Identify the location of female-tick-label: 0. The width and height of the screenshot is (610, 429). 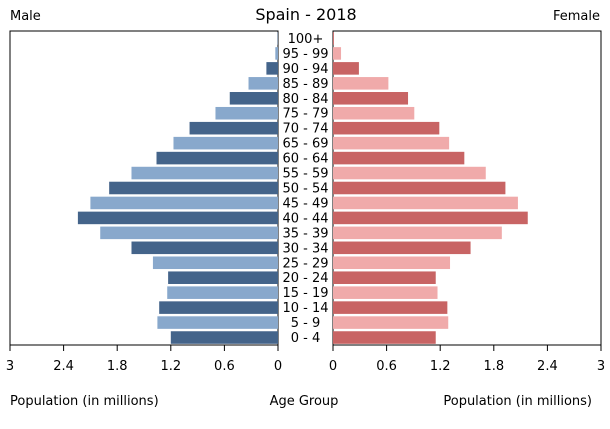
(333, 366).